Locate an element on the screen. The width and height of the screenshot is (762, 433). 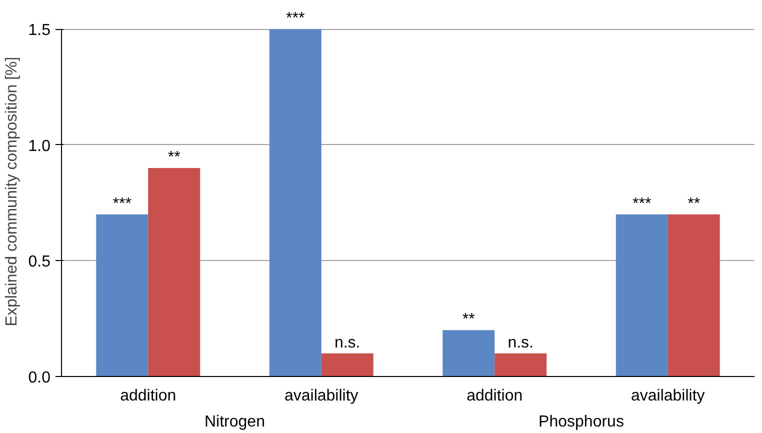
text: Phosphorus is located at coordinates (581, 422).